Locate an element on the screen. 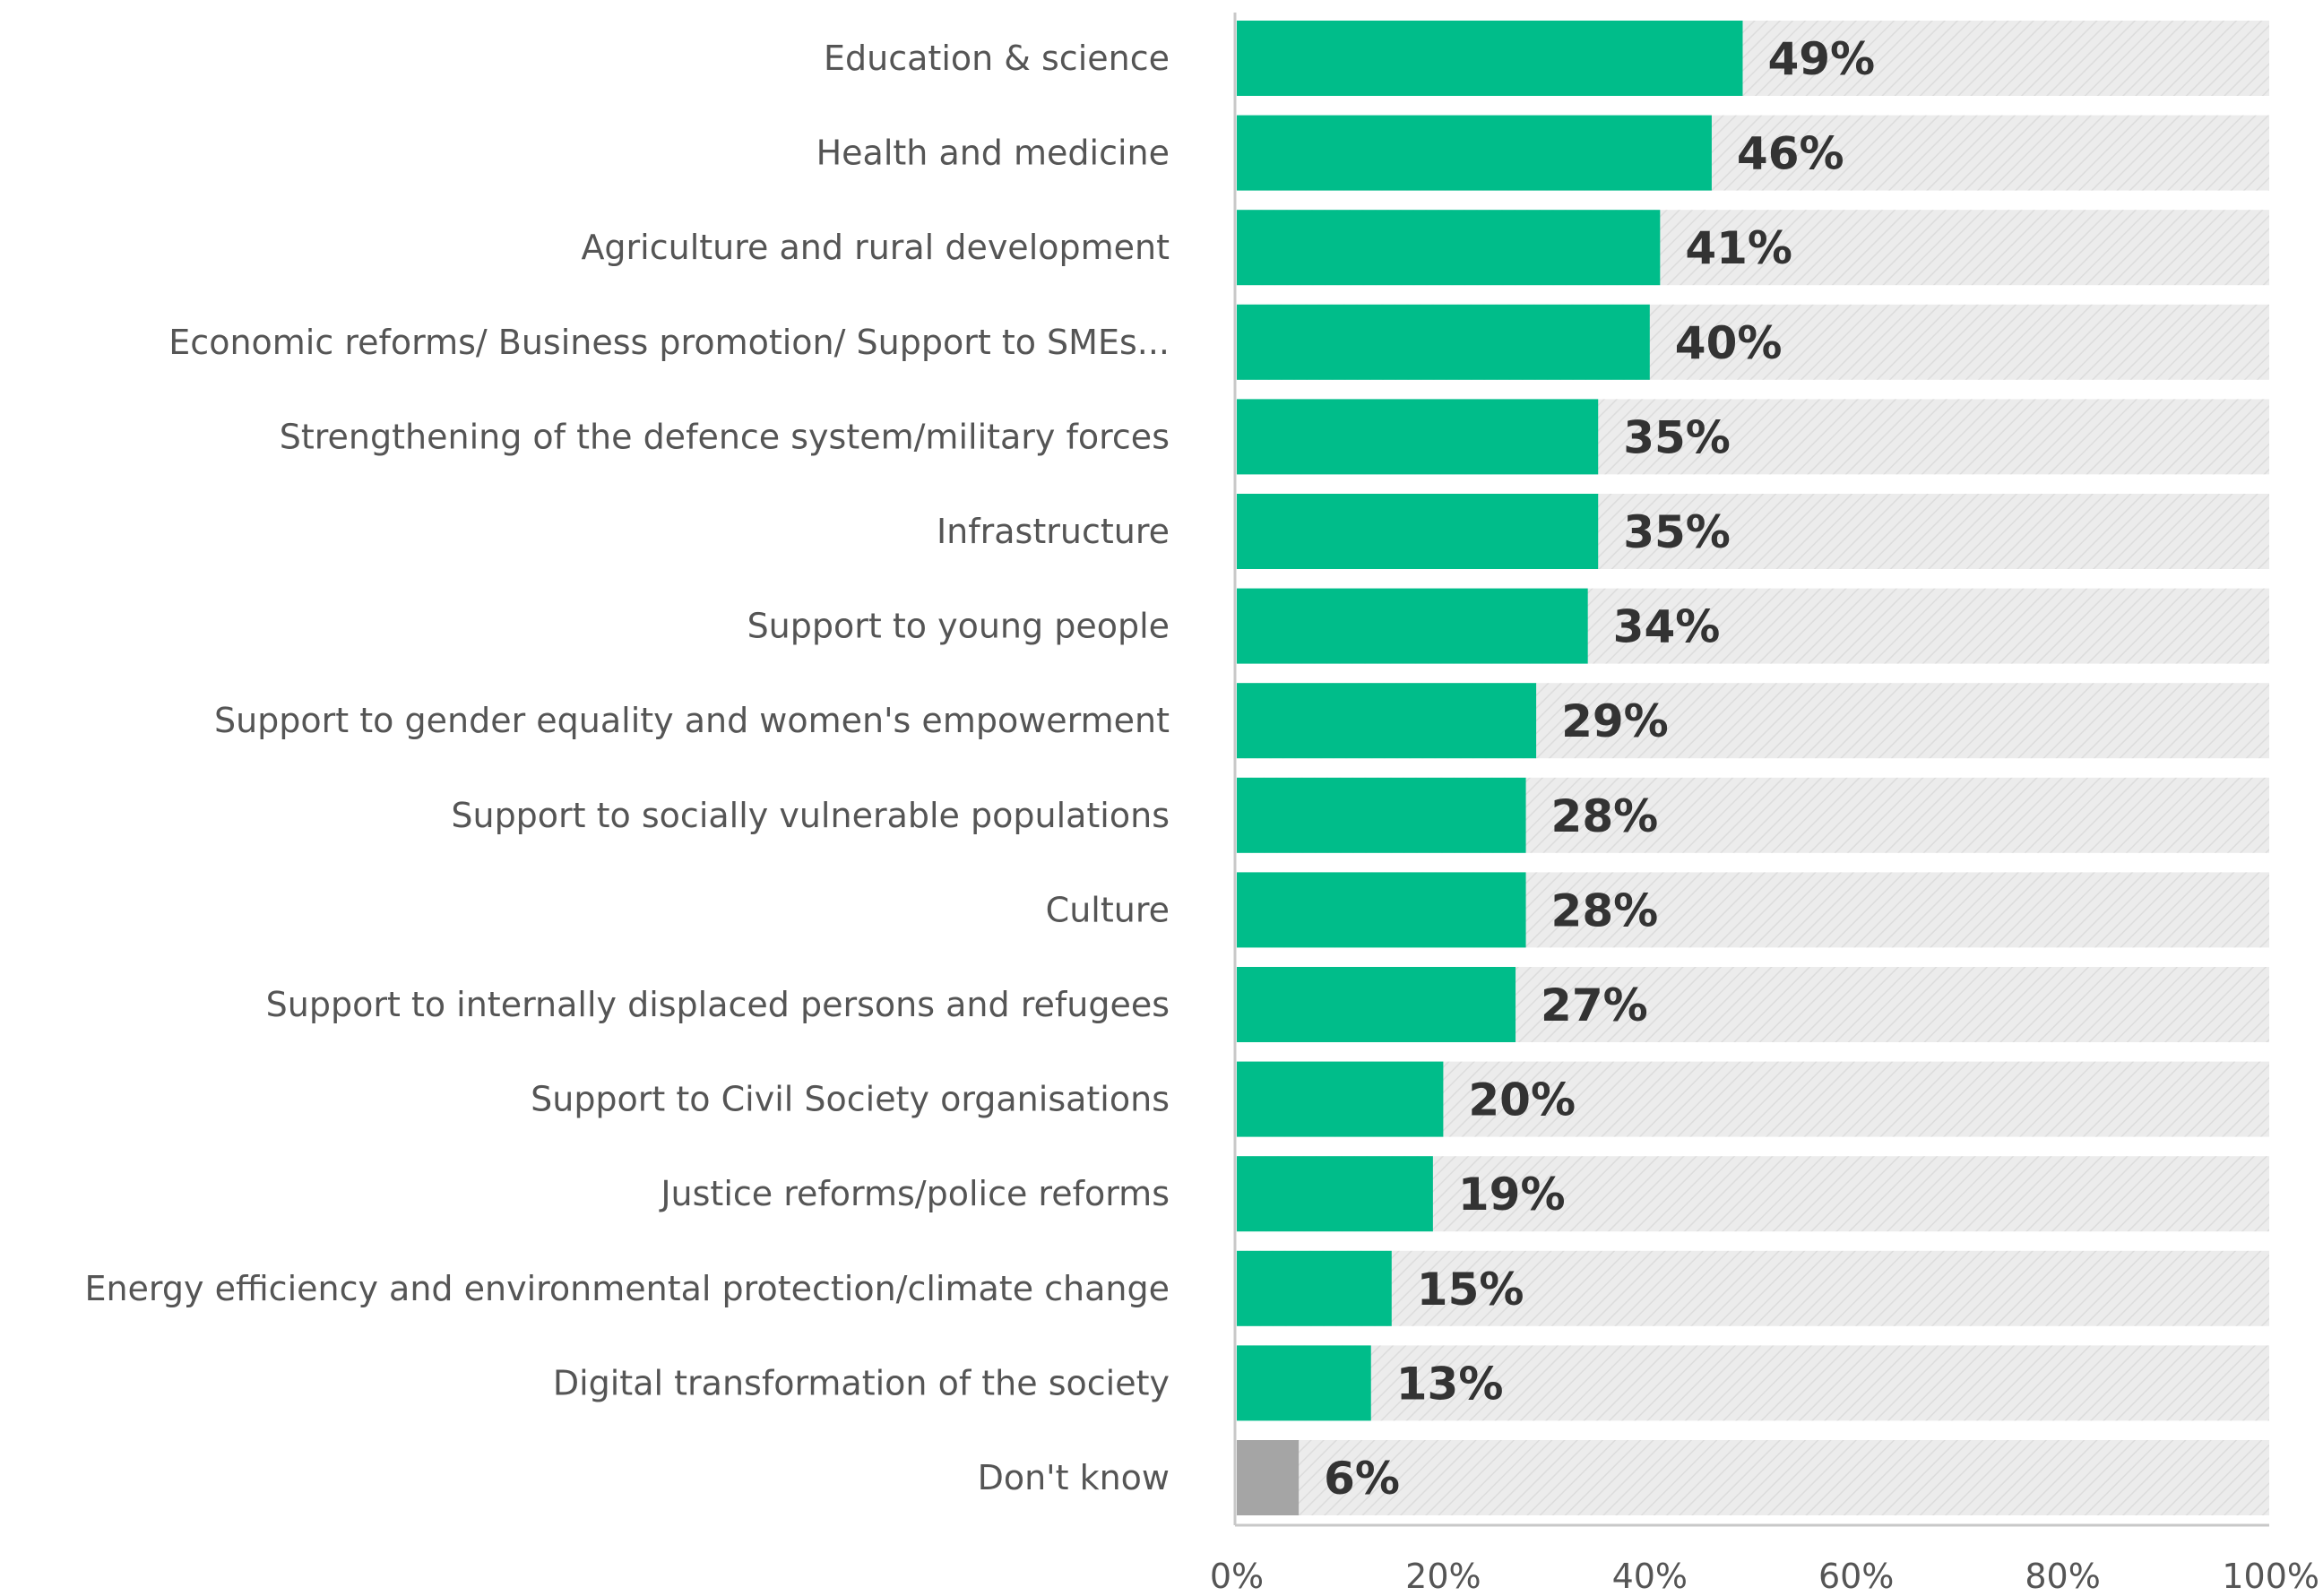 This screenshot has width=2323, height=1596. category-label: Infrastructure is located at coordinates (1053, 531).